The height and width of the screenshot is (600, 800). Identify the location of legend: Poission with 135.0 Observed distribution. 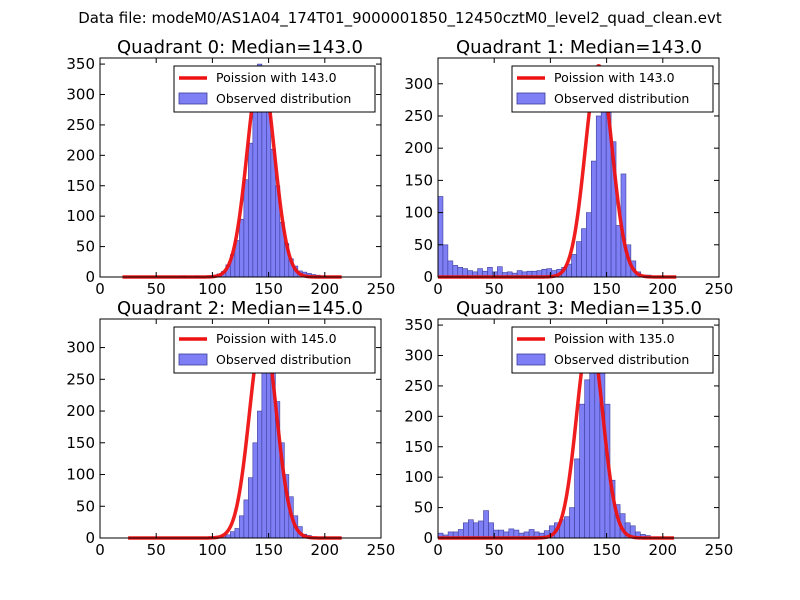
(612, 350).